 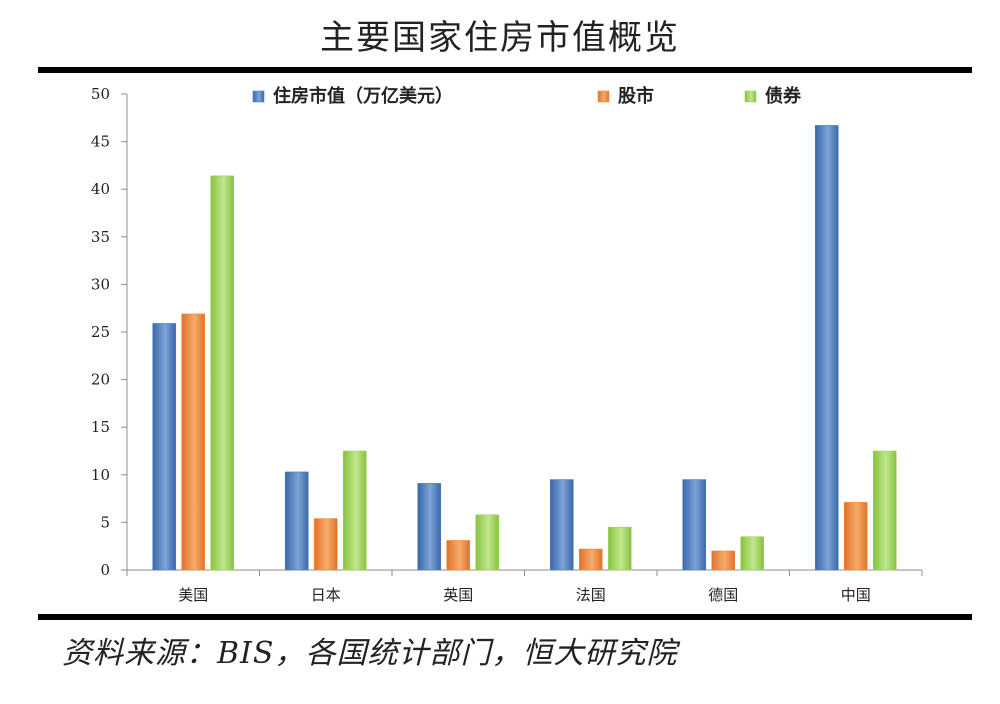 What do you see at coordinates (783, 96) in the screenshot?
I see `legend-label: 债券` at bounding box center [783, 96].